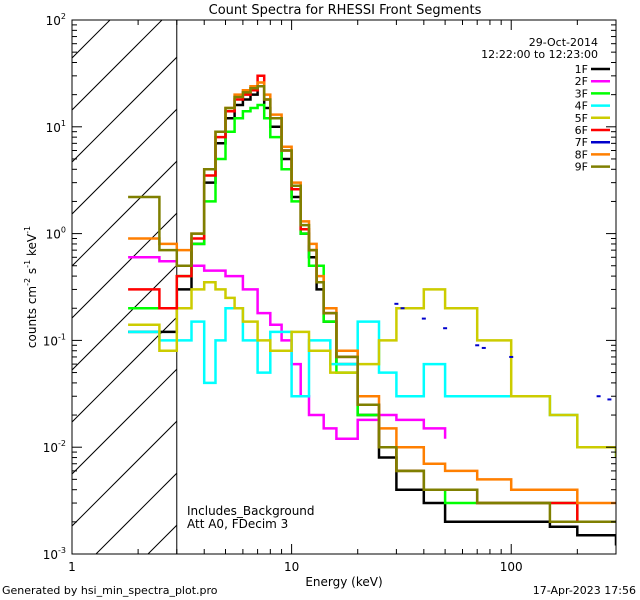 The width and height of the screenshot is (640, 600). I want to click on date-label: 29-Oct-2014, so click(563, 42).